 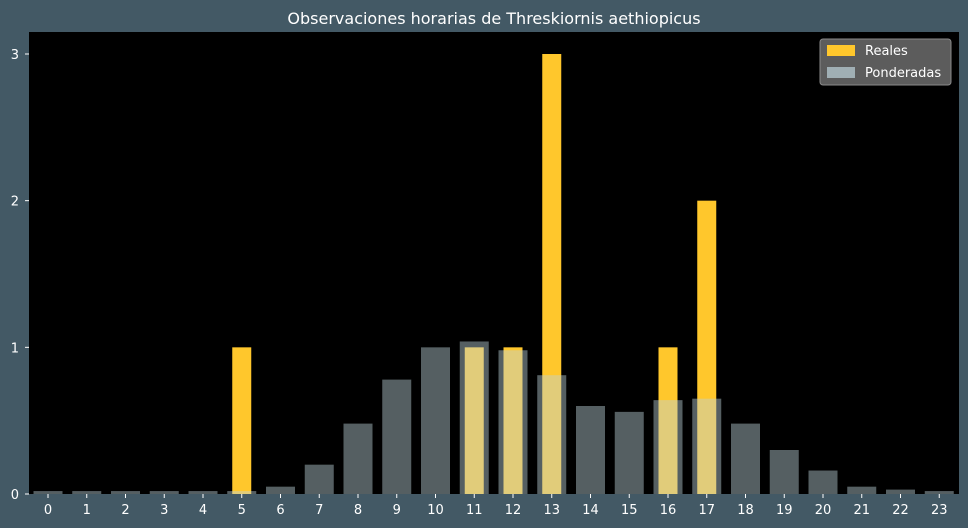 What do you see at coordinates (15, 55) in the screenshot?
I see `y-tick-label: 3` at bounding box center [15, 55].